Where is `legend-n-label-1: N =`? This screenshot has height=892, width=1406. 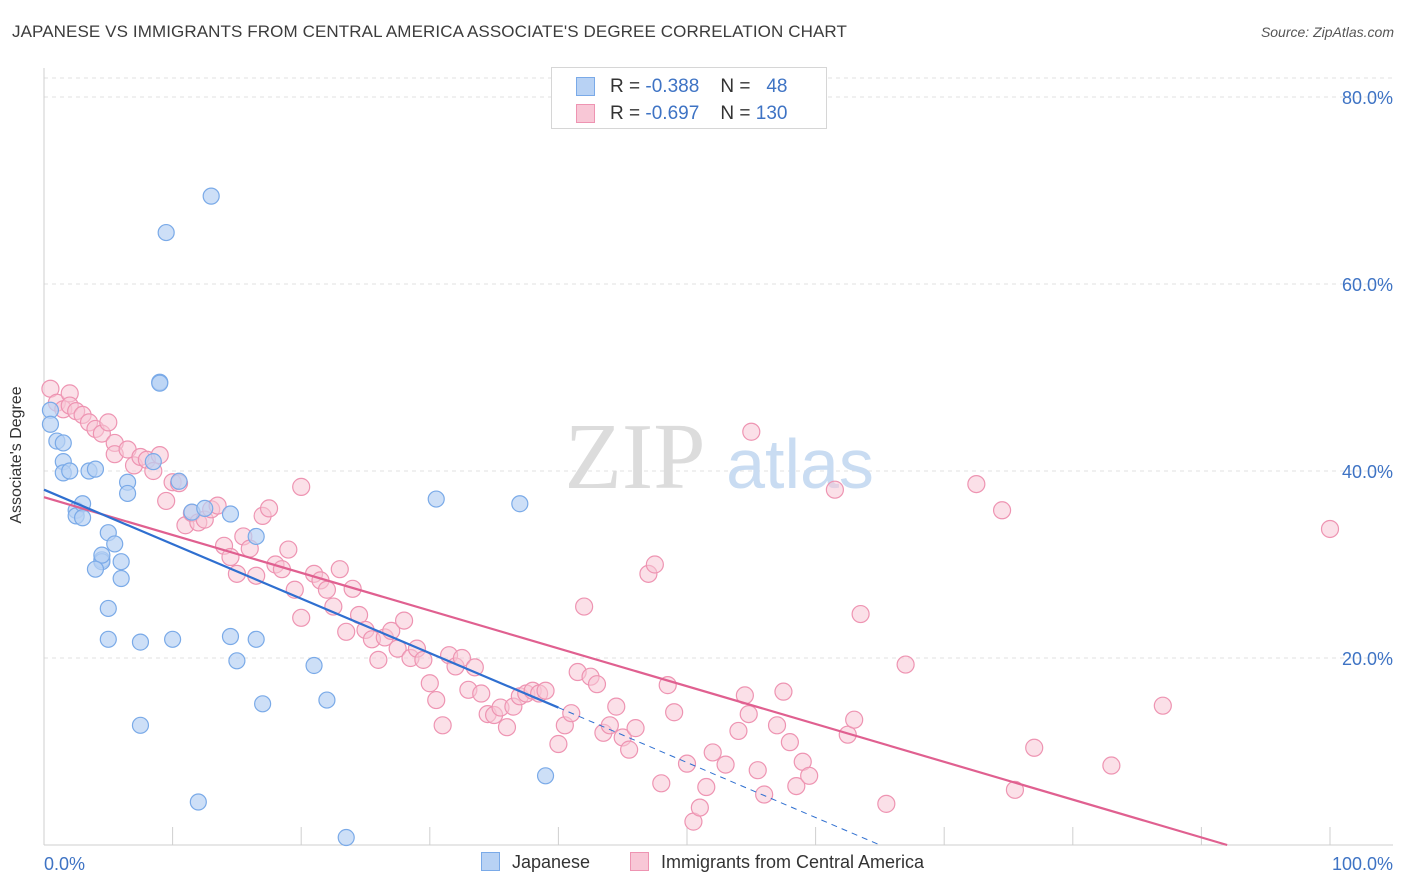
legend-n-label-1: N = is located at coordinates (735, 86).